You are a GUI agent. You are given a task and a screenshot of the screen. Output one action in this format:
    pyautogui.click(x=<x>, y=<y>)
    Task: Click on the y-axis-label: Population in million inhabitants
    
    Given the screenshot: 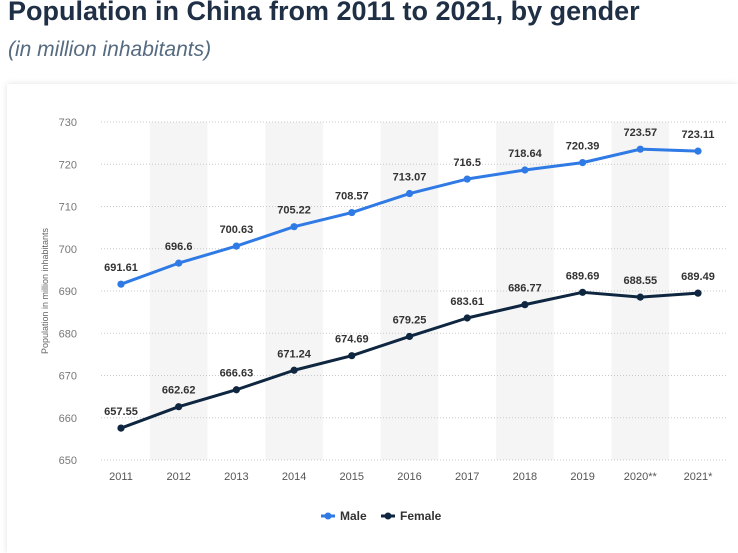 What is the action you would take?
    pyautogui.click(x=45, y=290)
    